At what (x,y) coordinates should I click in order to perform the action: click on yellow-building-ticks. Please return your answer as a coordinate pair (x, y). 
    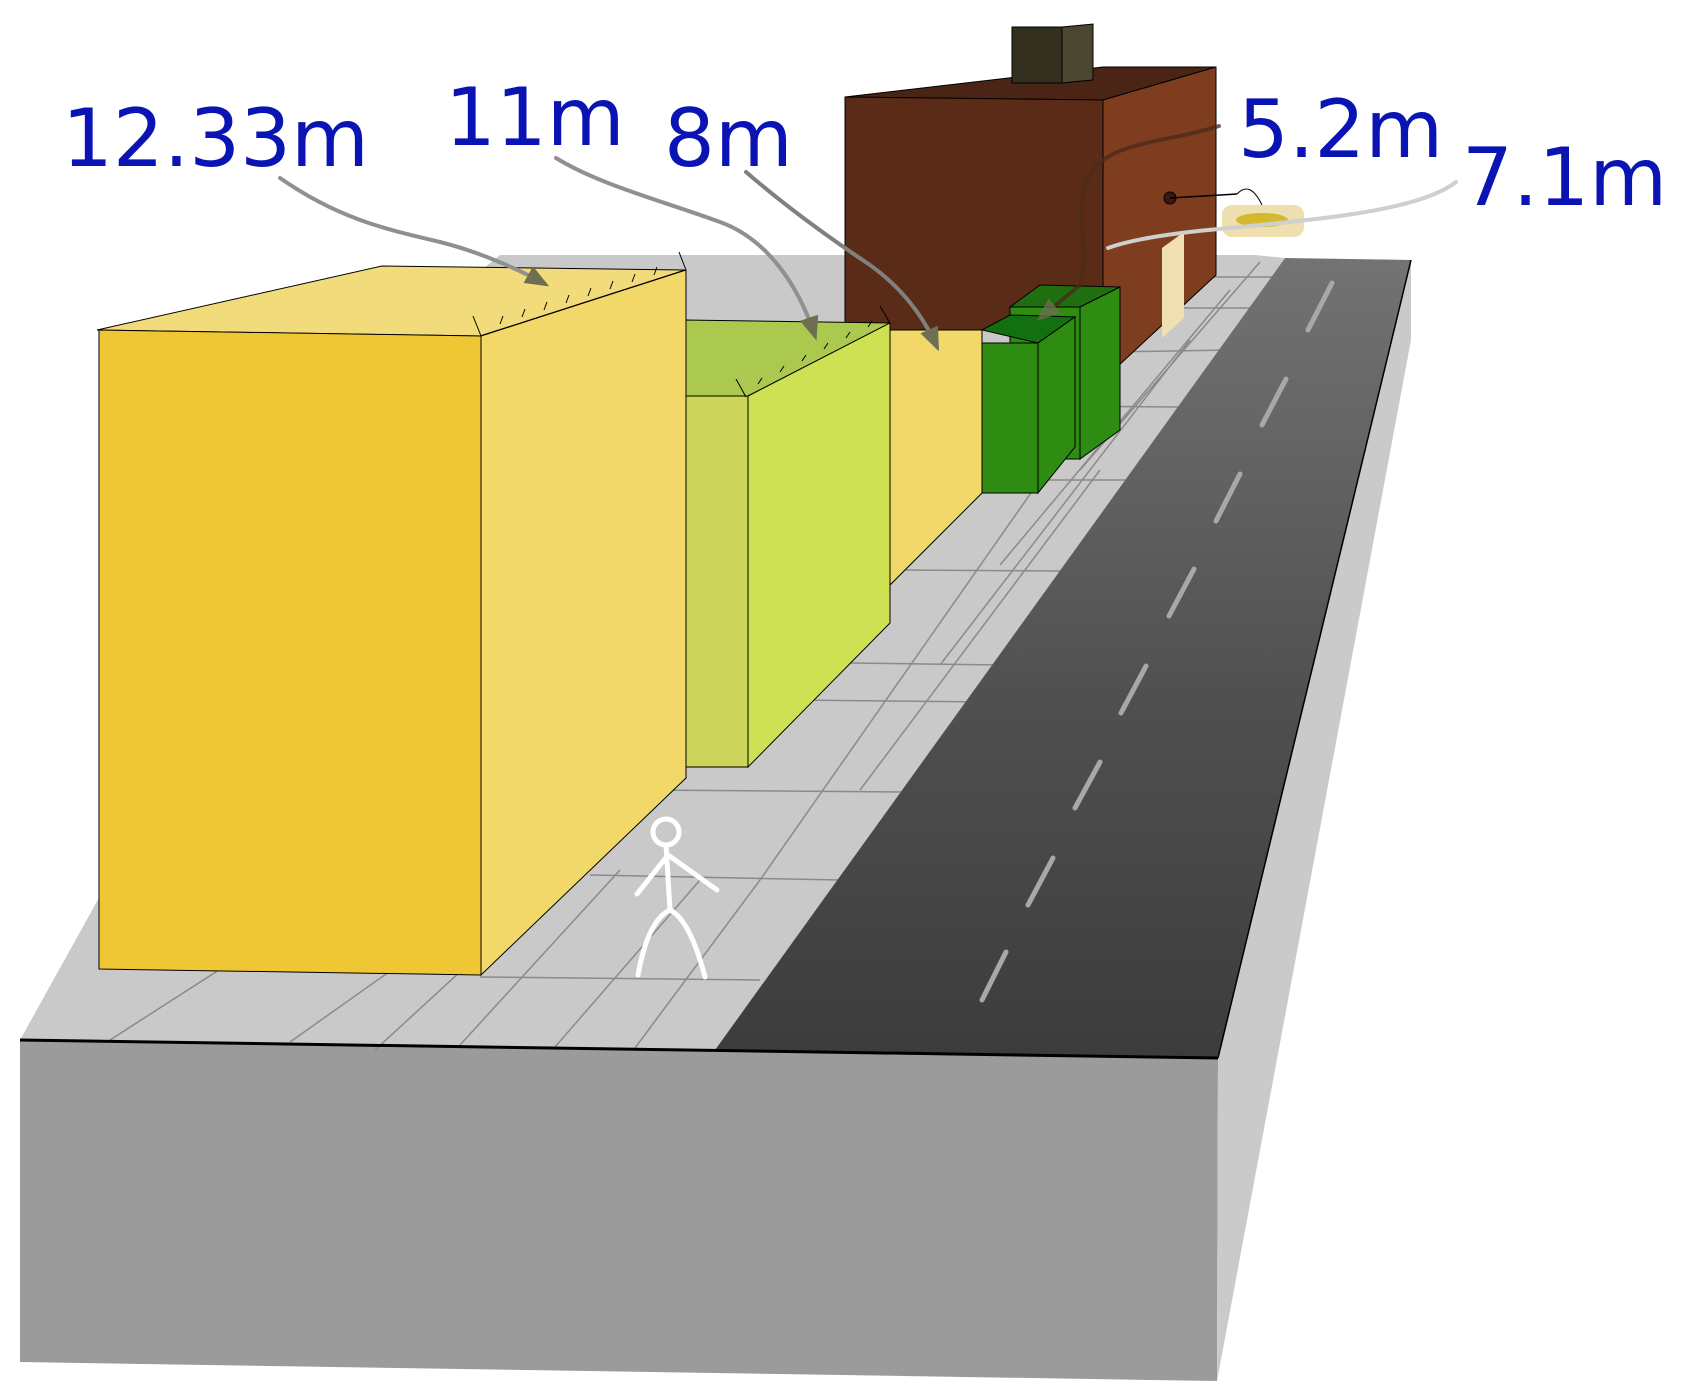
    Looking at the image, I should click on (579, 294).